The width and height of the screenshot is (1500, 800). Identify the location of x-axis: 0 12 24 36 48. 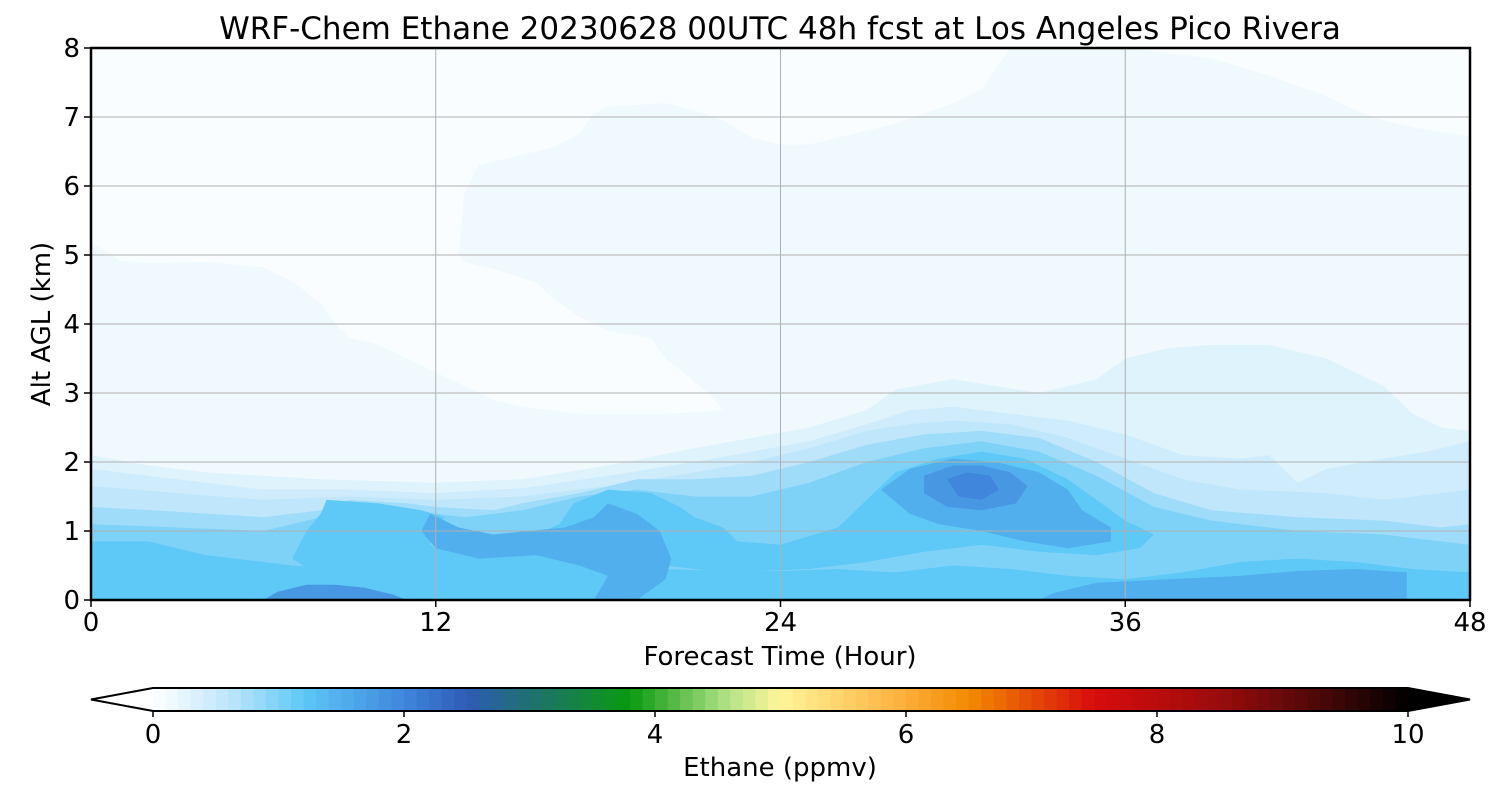
(785, 619).